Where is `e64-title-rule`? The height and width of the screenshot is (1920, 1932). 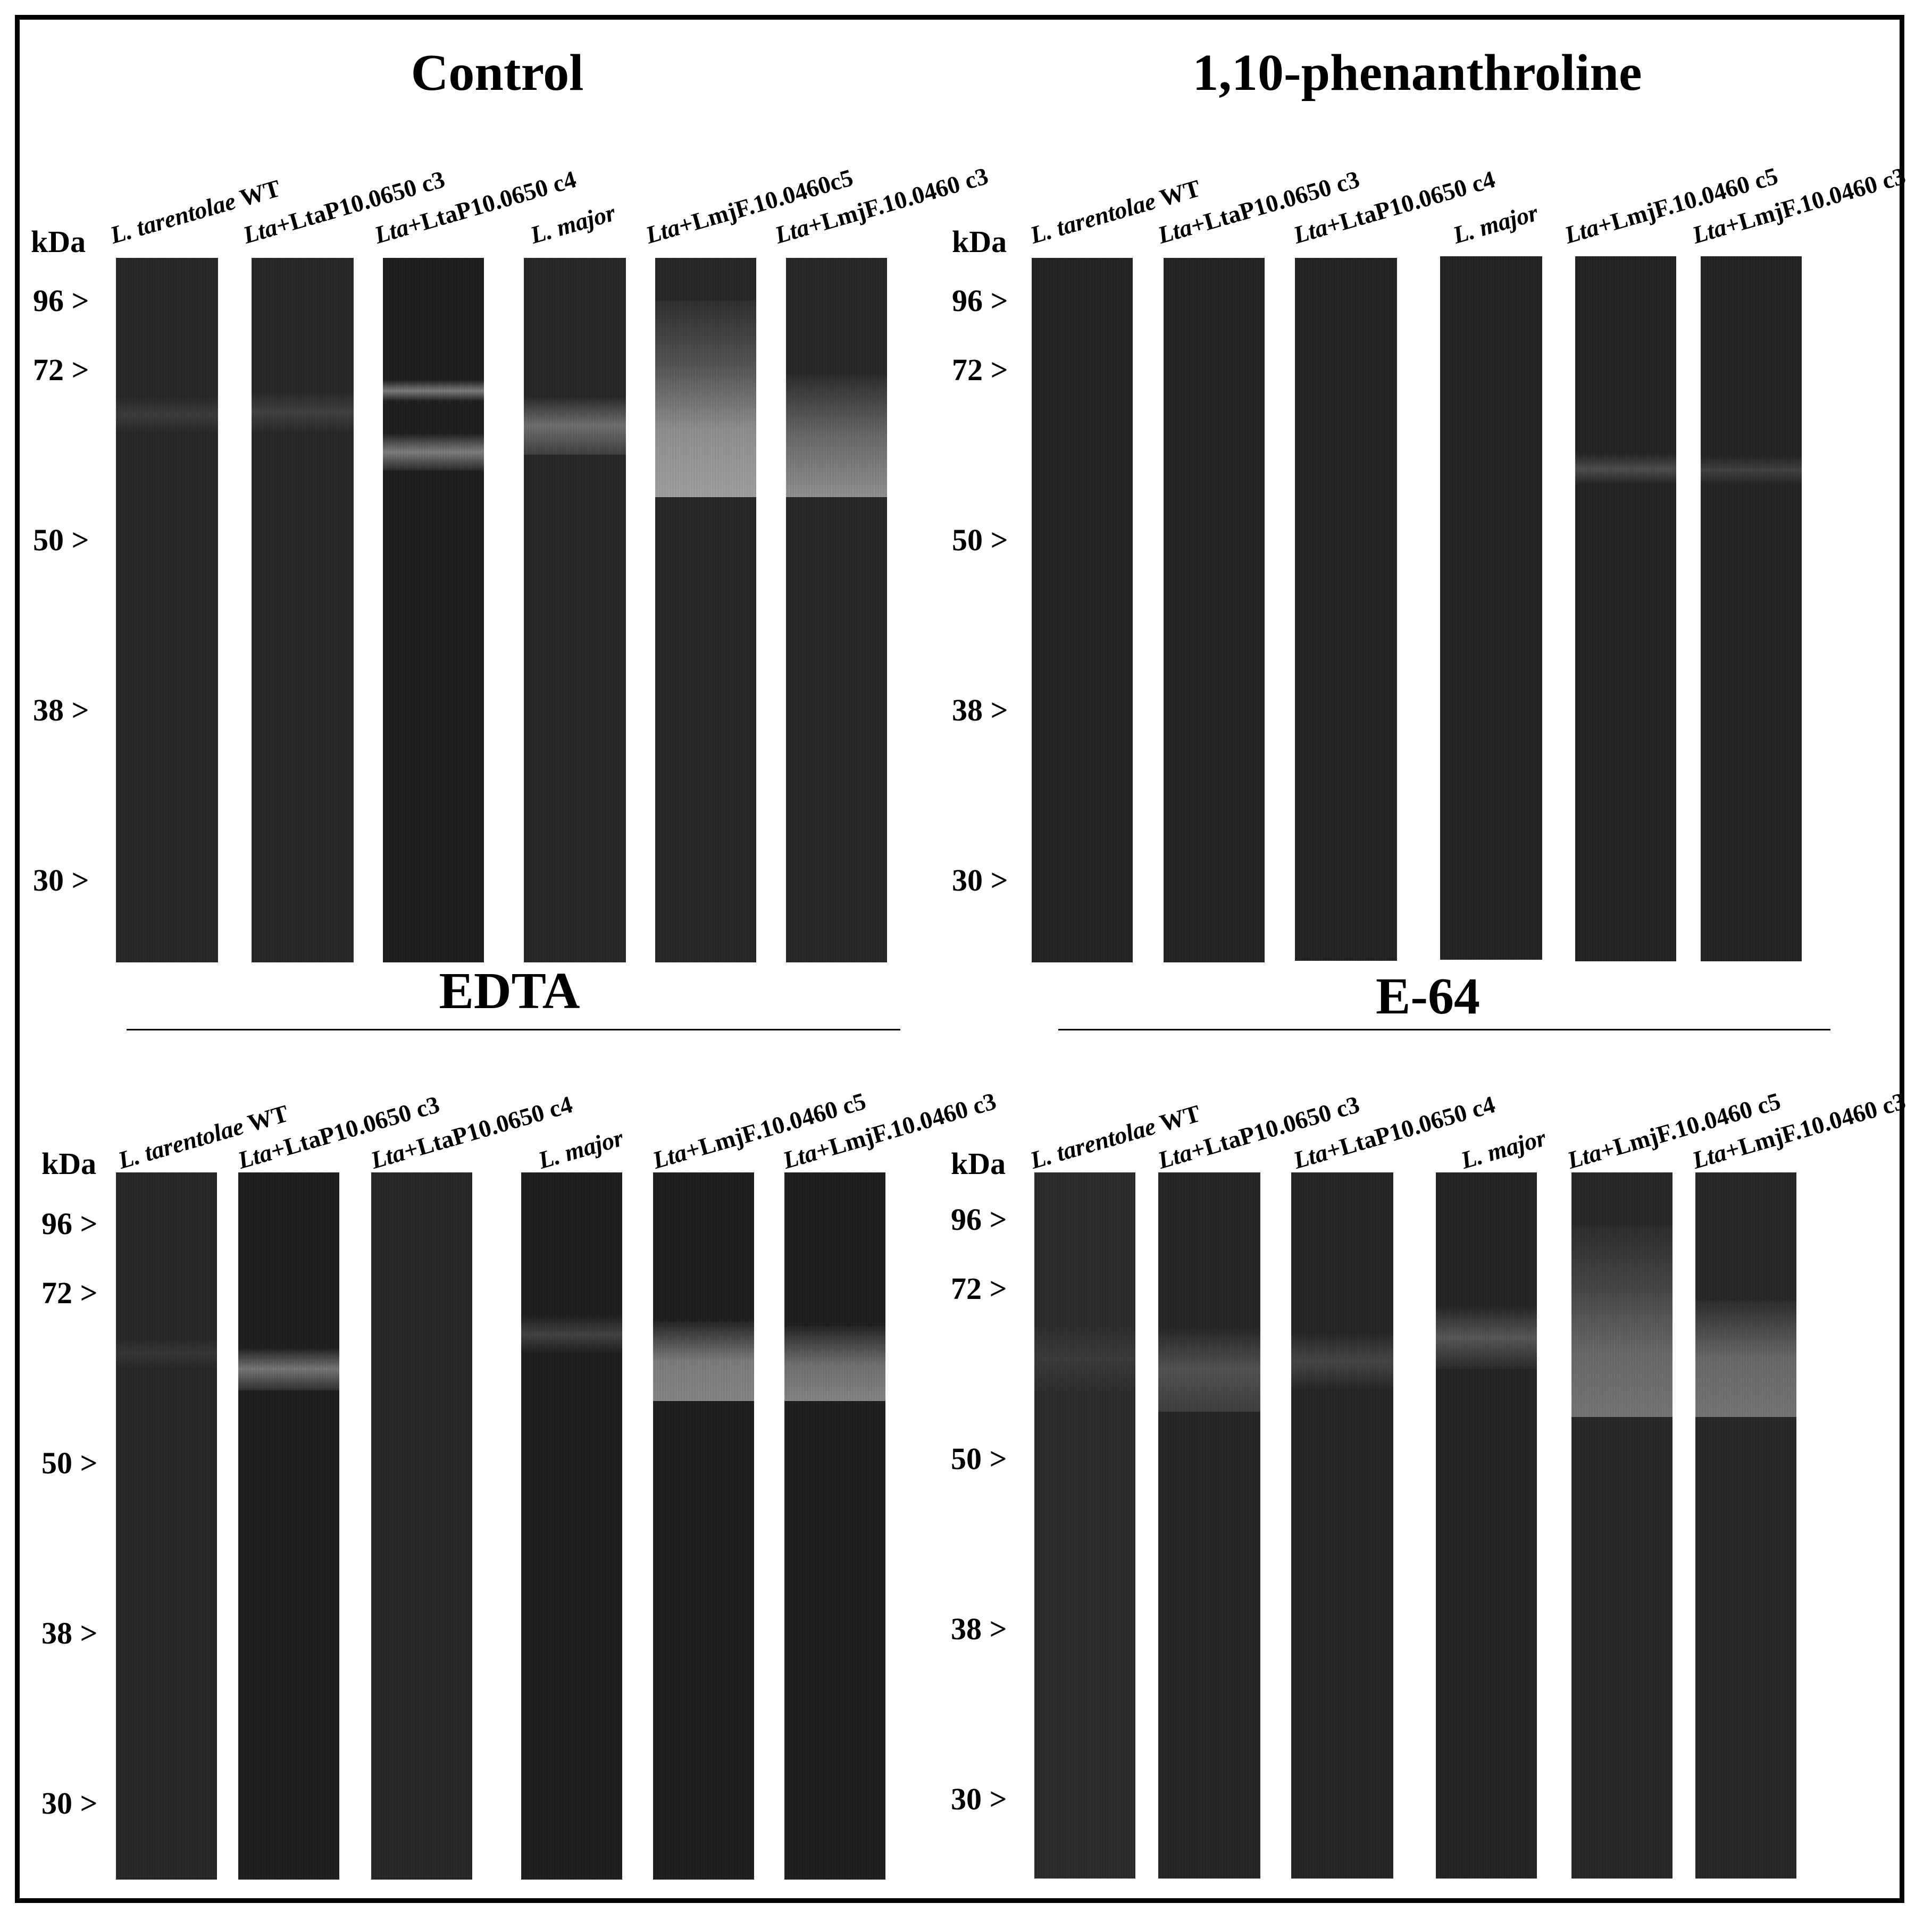
e64-title-rule is located at coordinates (1444, 1029).